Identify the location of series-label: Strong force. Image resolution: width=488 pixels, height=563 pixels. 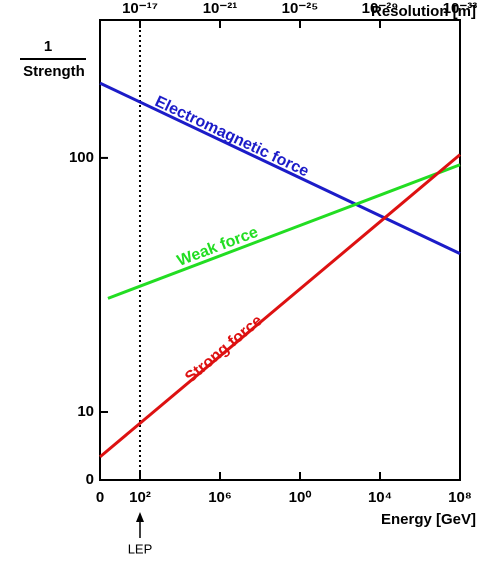
(224, 349).